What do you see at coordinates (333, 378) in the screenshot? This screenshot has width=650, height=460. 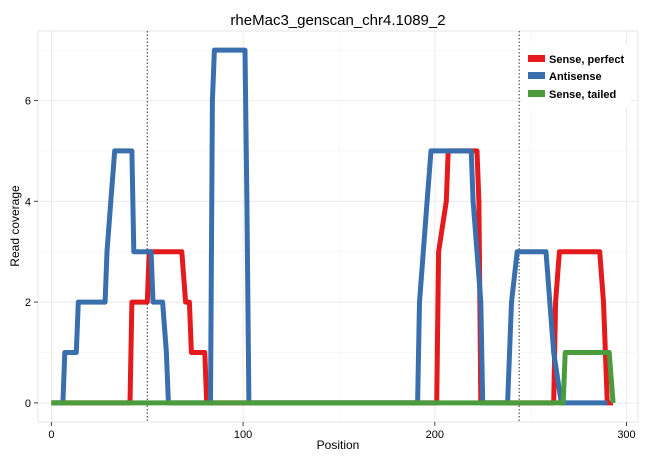 I see `series-line-sense-tailed` at bounding box center [333, 378].